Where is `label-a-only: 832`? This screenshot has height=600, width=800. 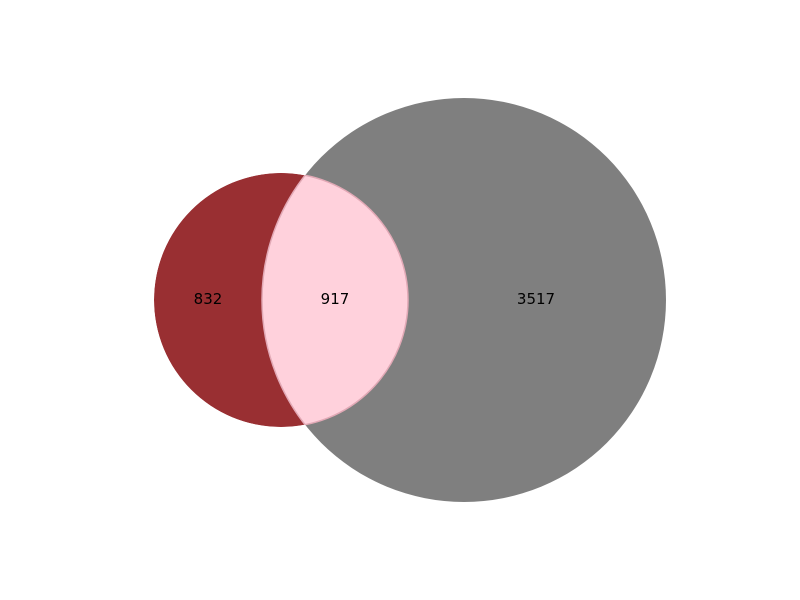
label-a-only: 832 is located at coordinates (208, 299).